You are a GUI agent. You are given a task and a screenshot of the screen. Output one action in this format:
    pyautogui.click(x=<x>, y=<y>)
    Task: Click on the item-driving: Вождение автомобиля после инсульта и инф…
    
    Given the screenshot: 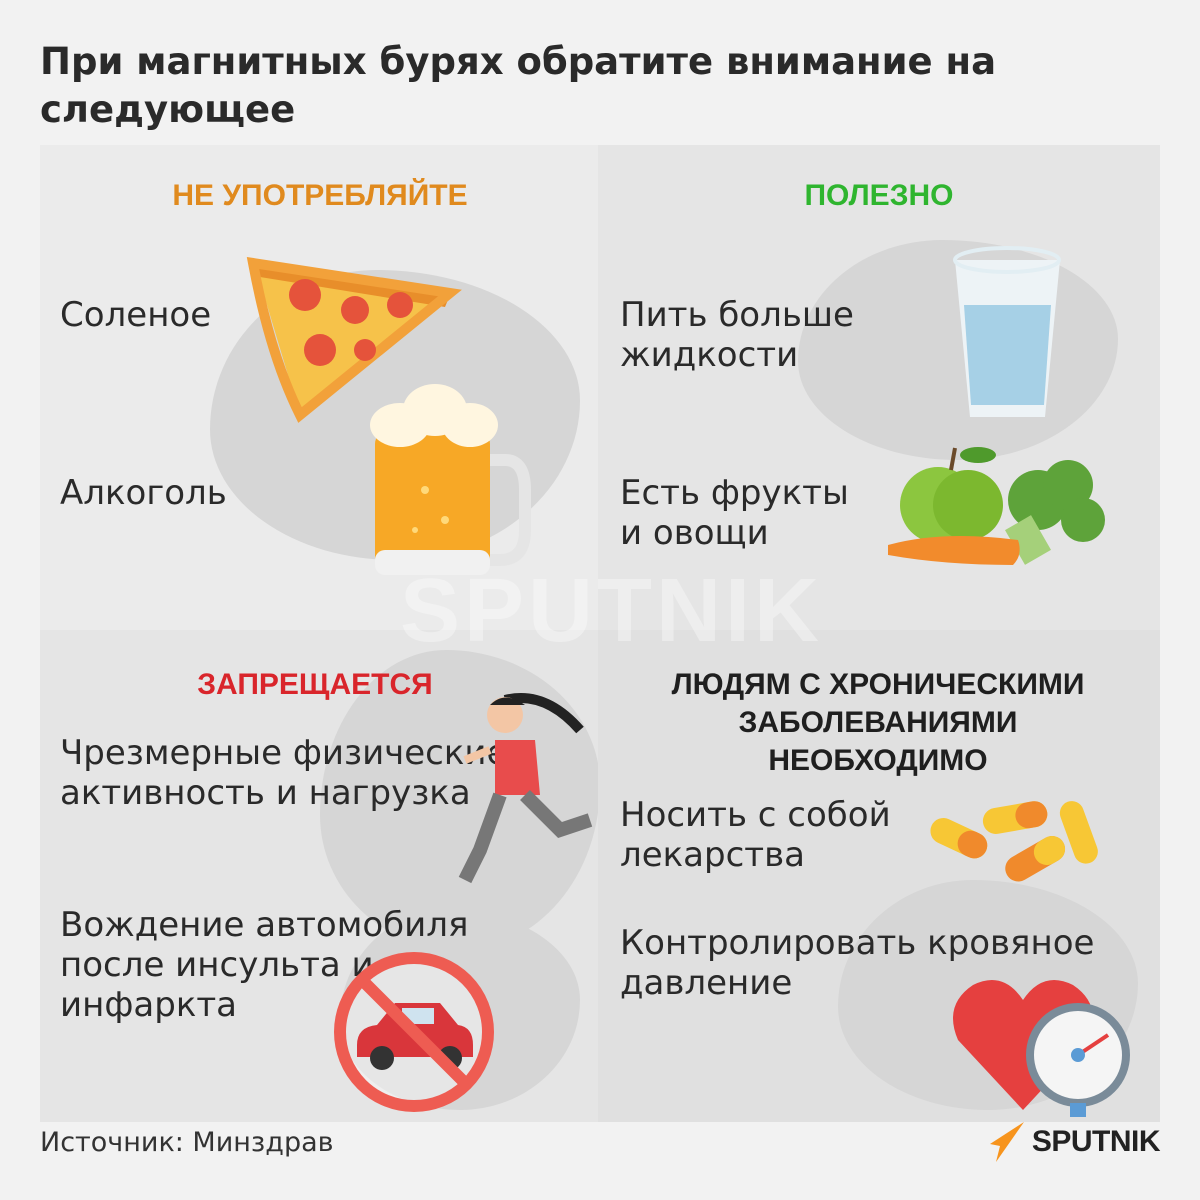 What is the action you would take?
    pyautogui.click(x=264, y=965)
    